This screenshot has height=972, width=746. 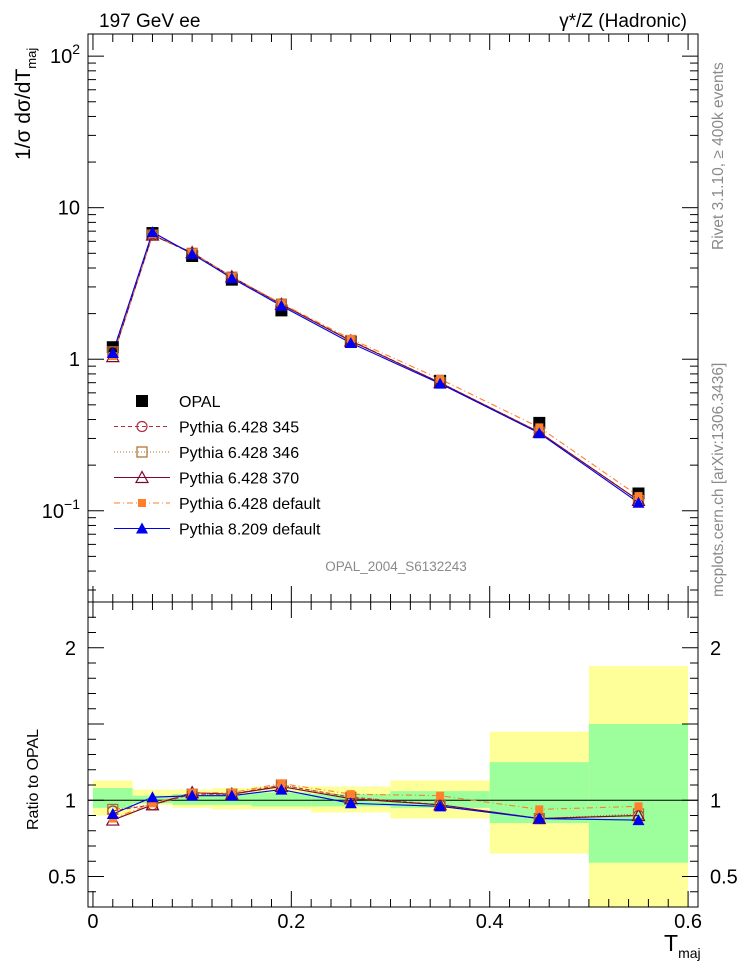 What do you see at coordinates (200, 402) in the screenshot?
I see `legend-label-opal: OPAL` at bounding box center [200, 402].